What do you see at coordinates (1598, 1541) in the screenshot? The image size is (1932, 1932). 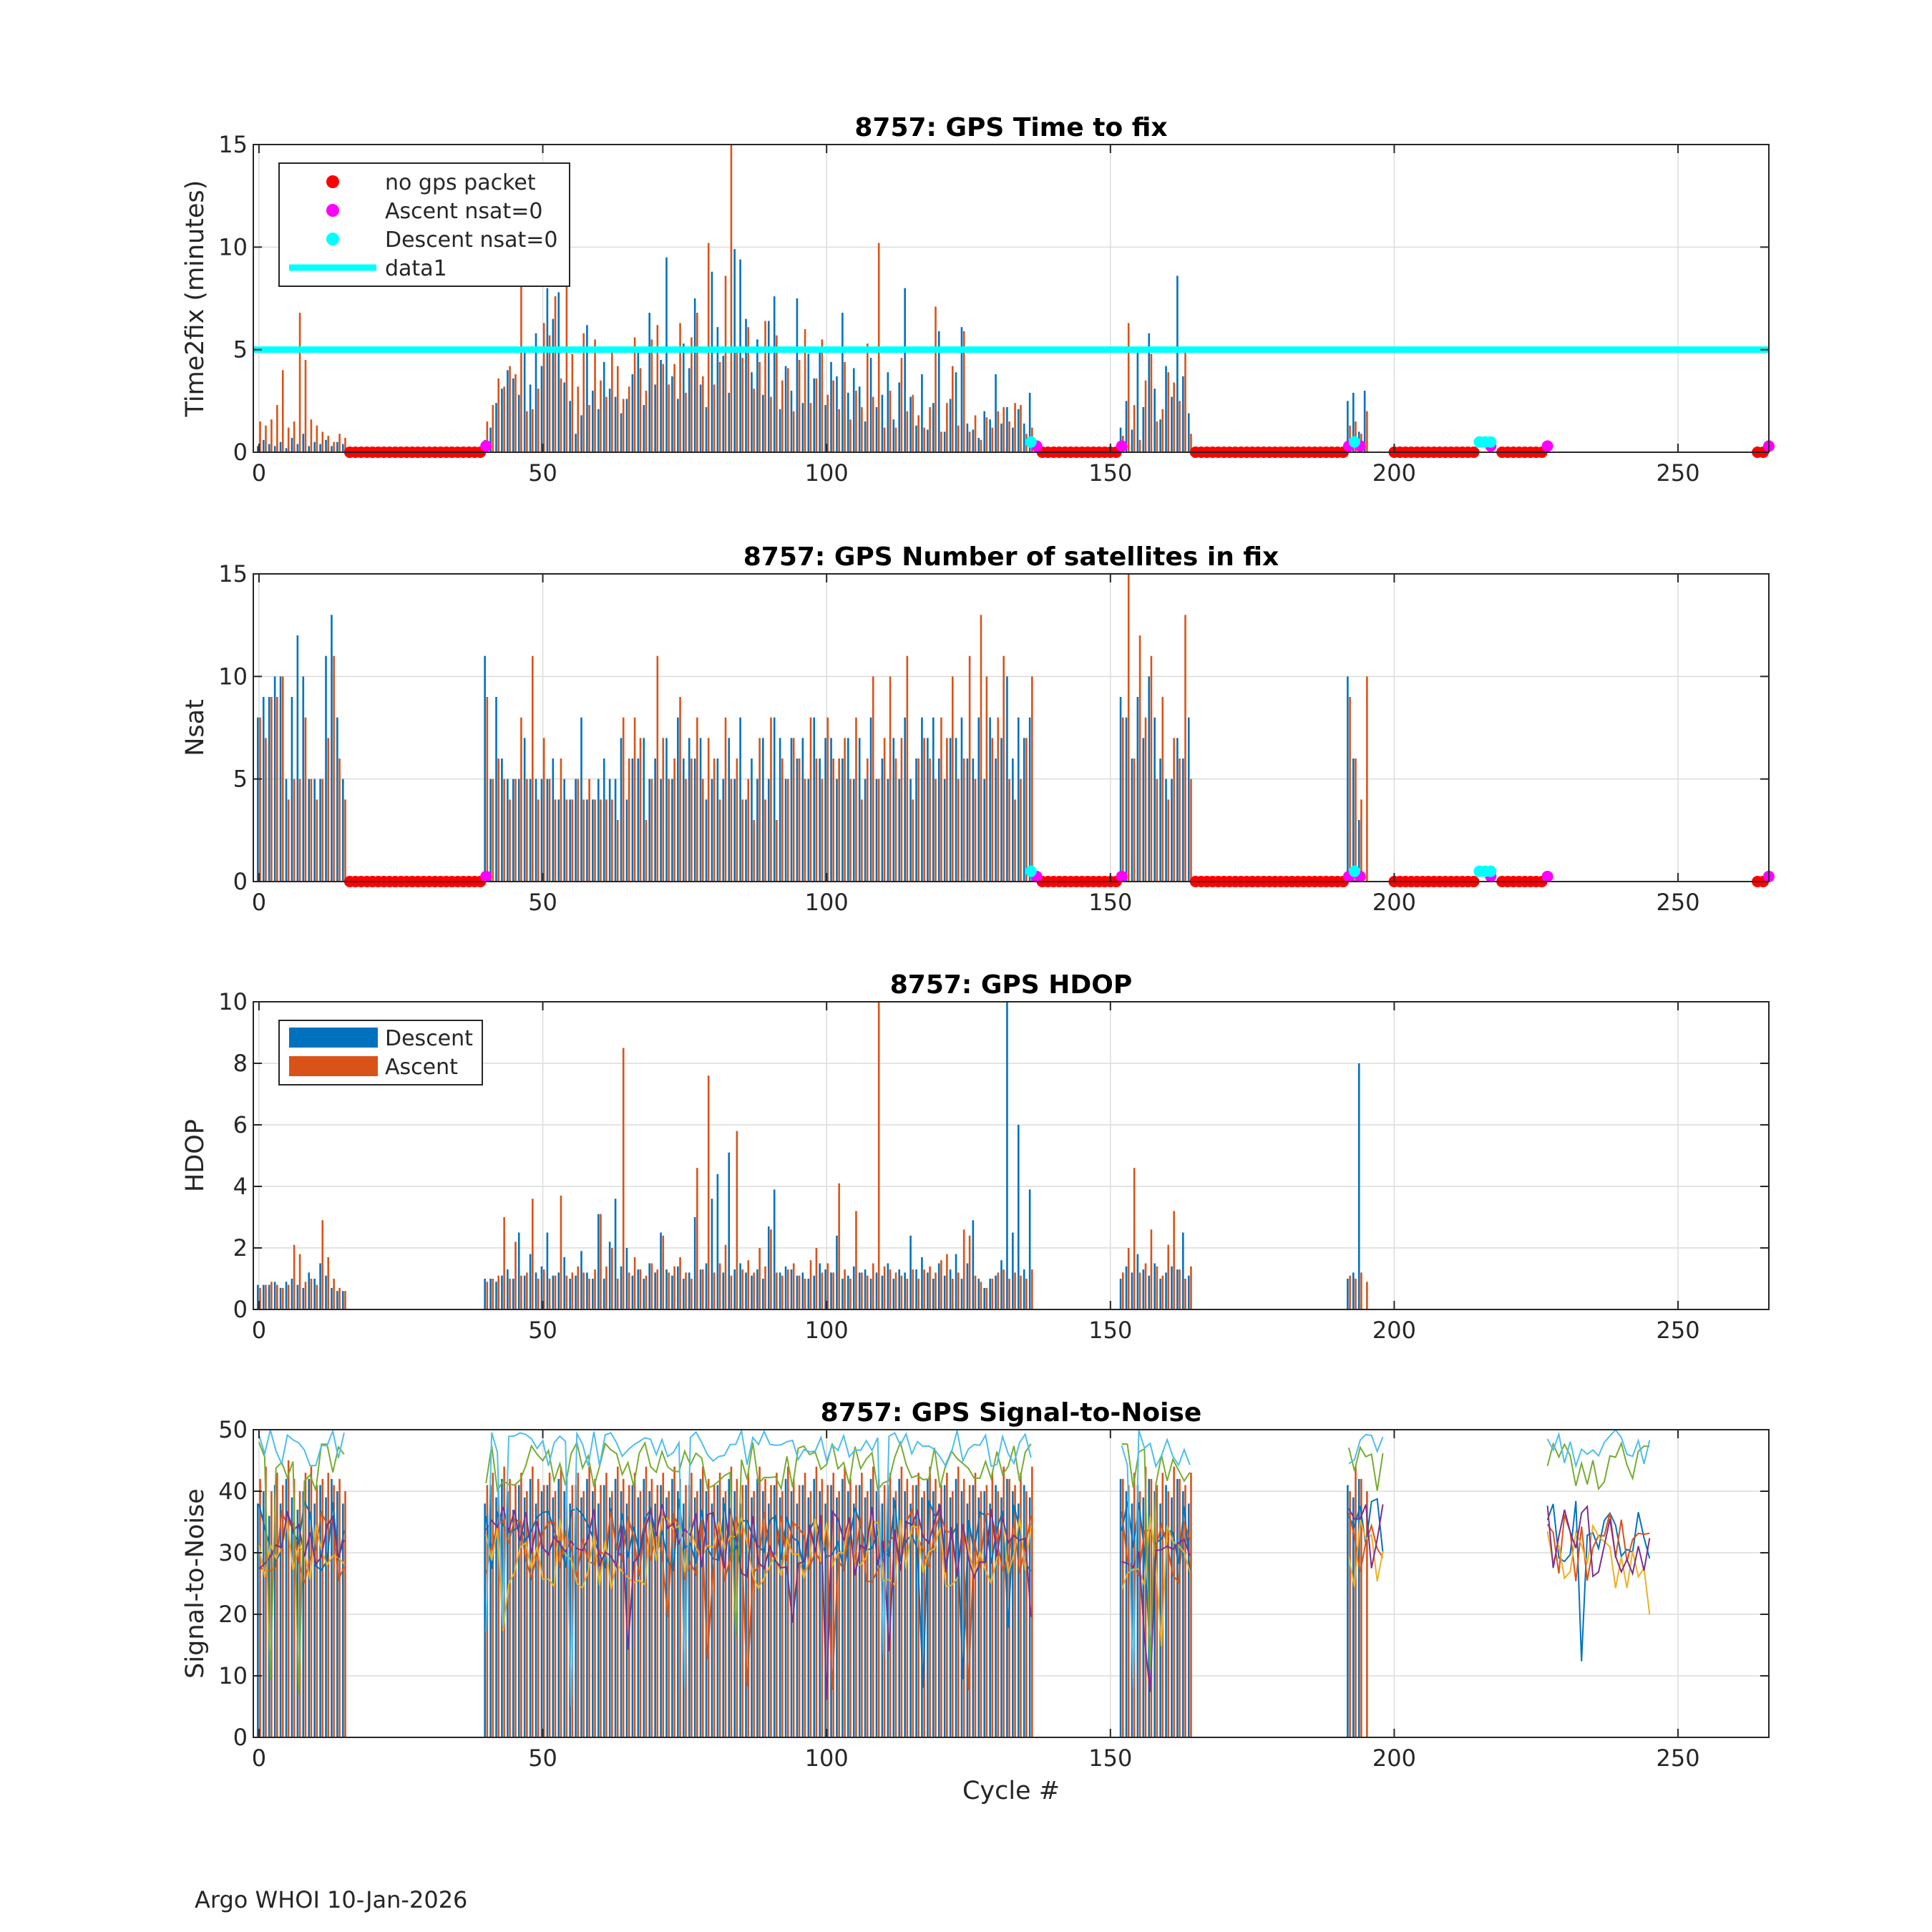 I see `snr-line` at bounding box center [1598, 1541].